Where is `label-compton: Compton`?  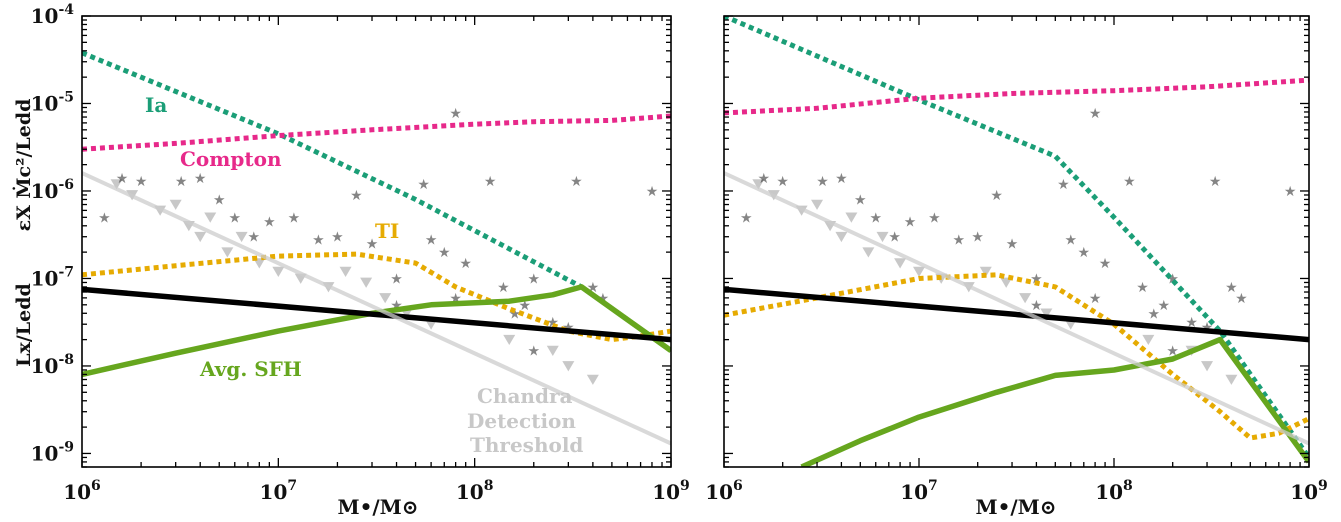
label-compton: Compton is located at coordinates (231, 159).